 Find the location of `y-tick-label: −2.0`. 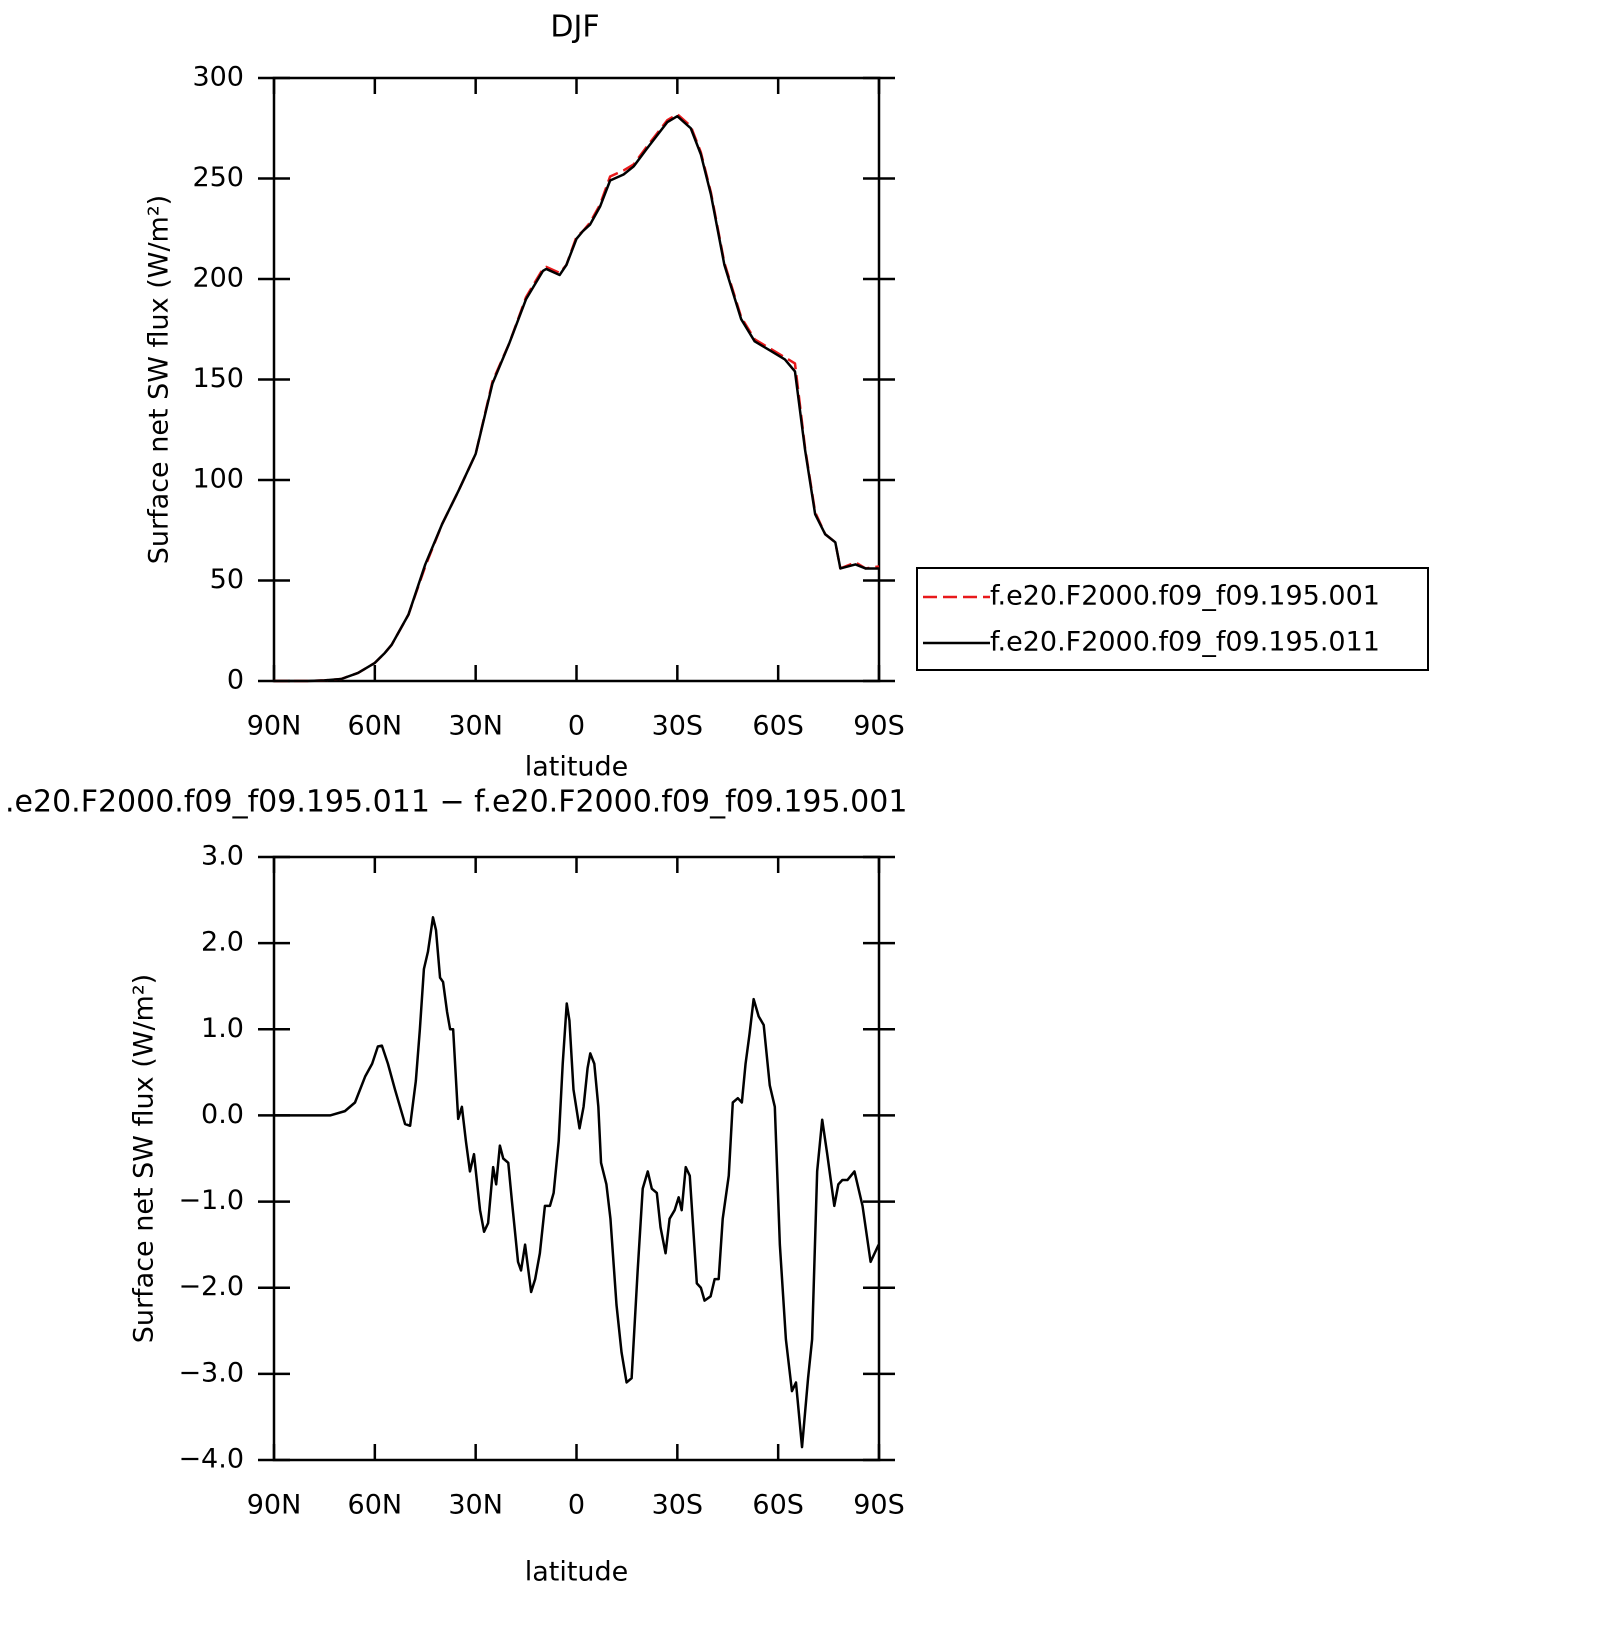

y-tick-label: −2.0 is located at coordinates (211, 1286).